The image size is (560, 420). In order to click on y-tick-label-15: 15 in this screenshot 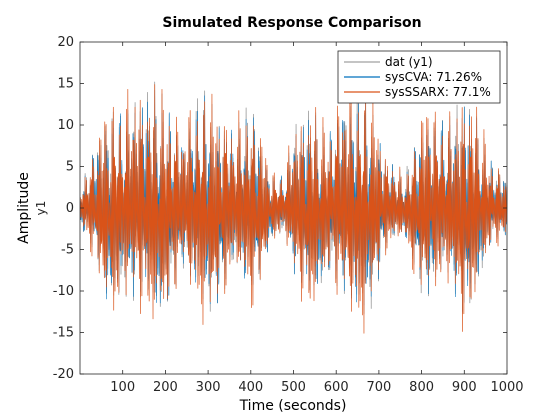, I will do `click(65, 84)`.